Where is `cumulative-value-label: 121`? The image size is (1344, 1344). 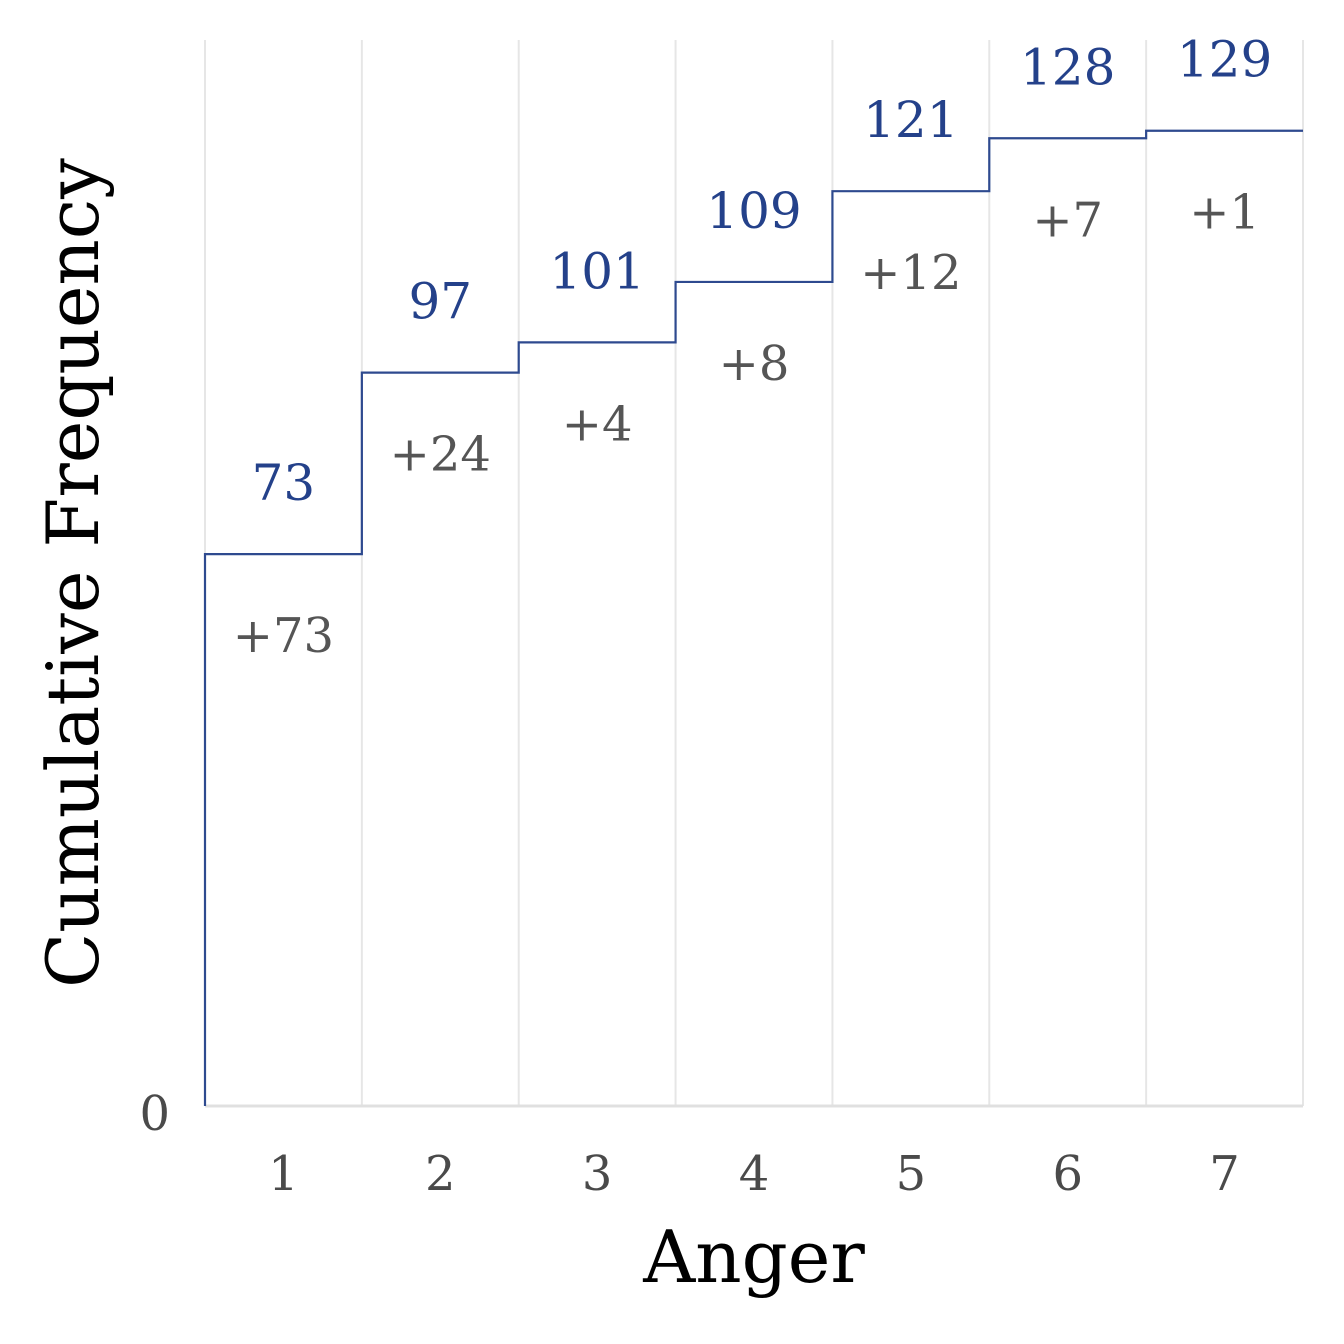
cumulative-value-label: 121 is located at coordinates (910, 120).